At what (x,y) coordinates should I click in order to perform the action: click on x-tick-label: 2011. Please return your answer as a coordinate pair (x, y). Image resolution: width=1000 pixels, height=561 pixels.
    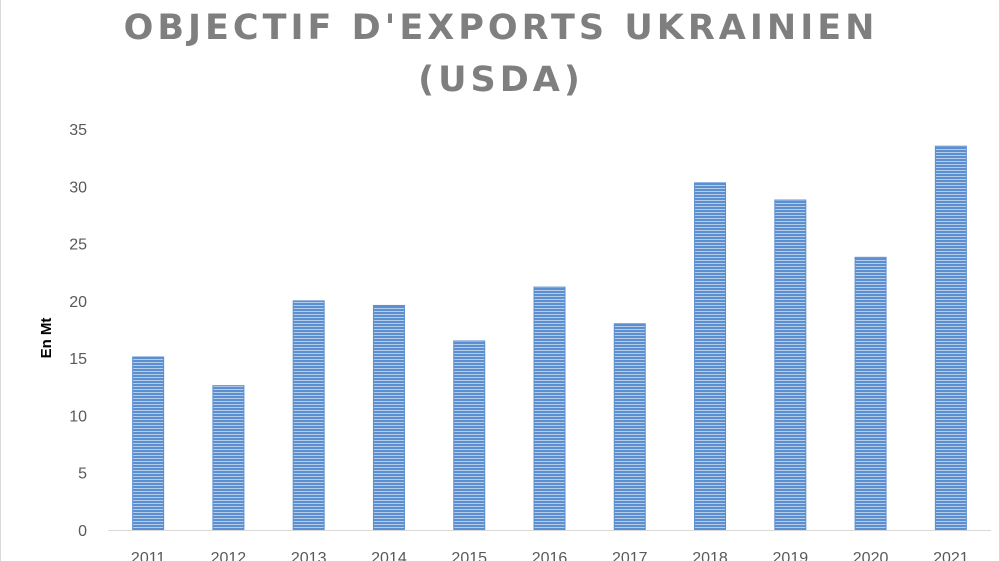
    Looking at the image, I should click on (148, 555).